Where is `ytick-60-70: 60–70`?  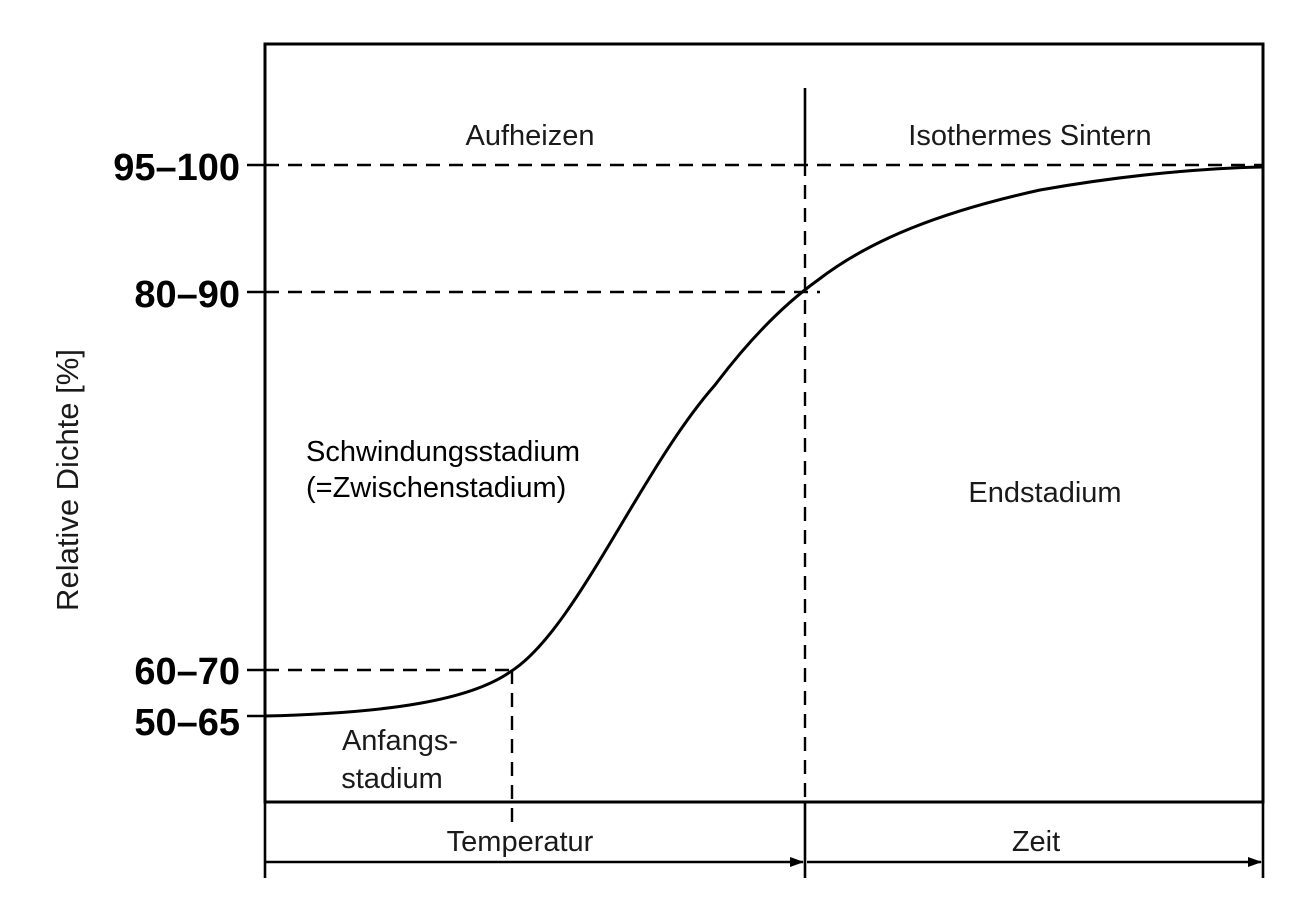 ytick-60-70: 60–70 is located at coordinates (187, 672).